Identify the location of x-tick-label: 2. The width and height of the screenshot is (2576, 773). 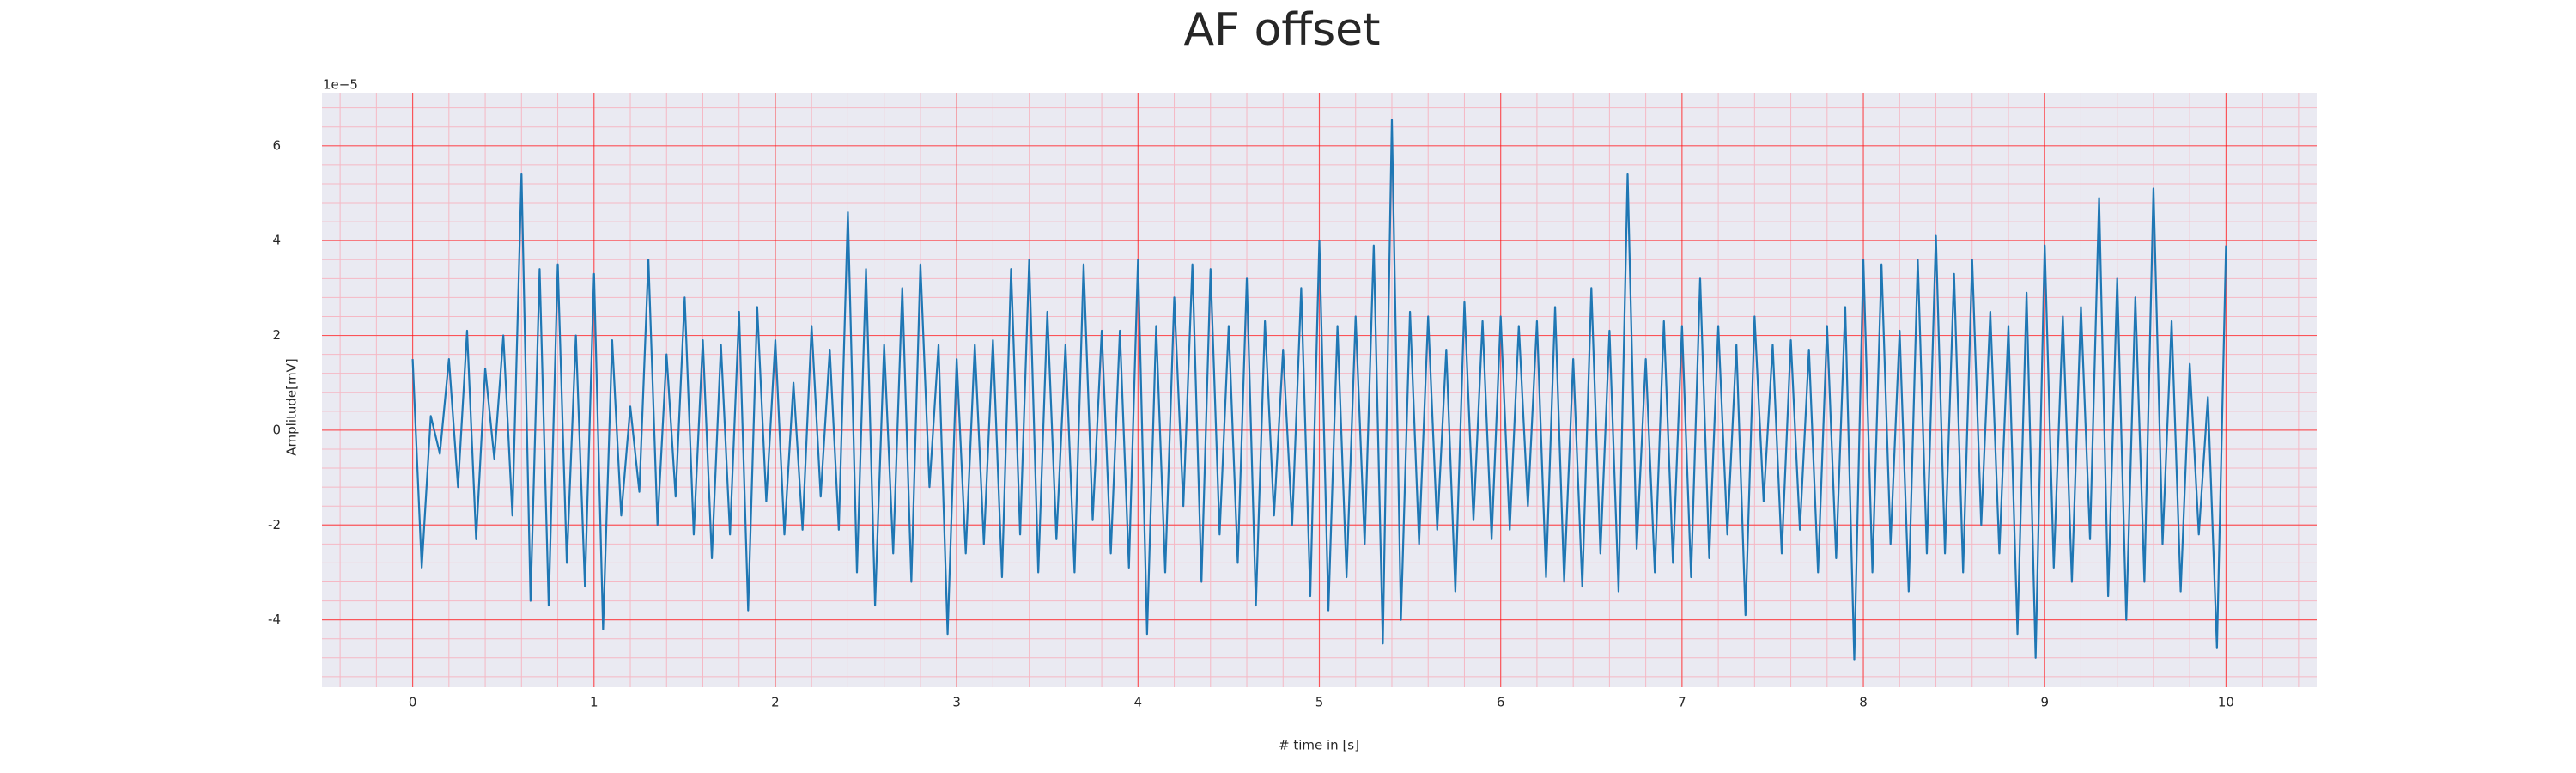
(775, 702).